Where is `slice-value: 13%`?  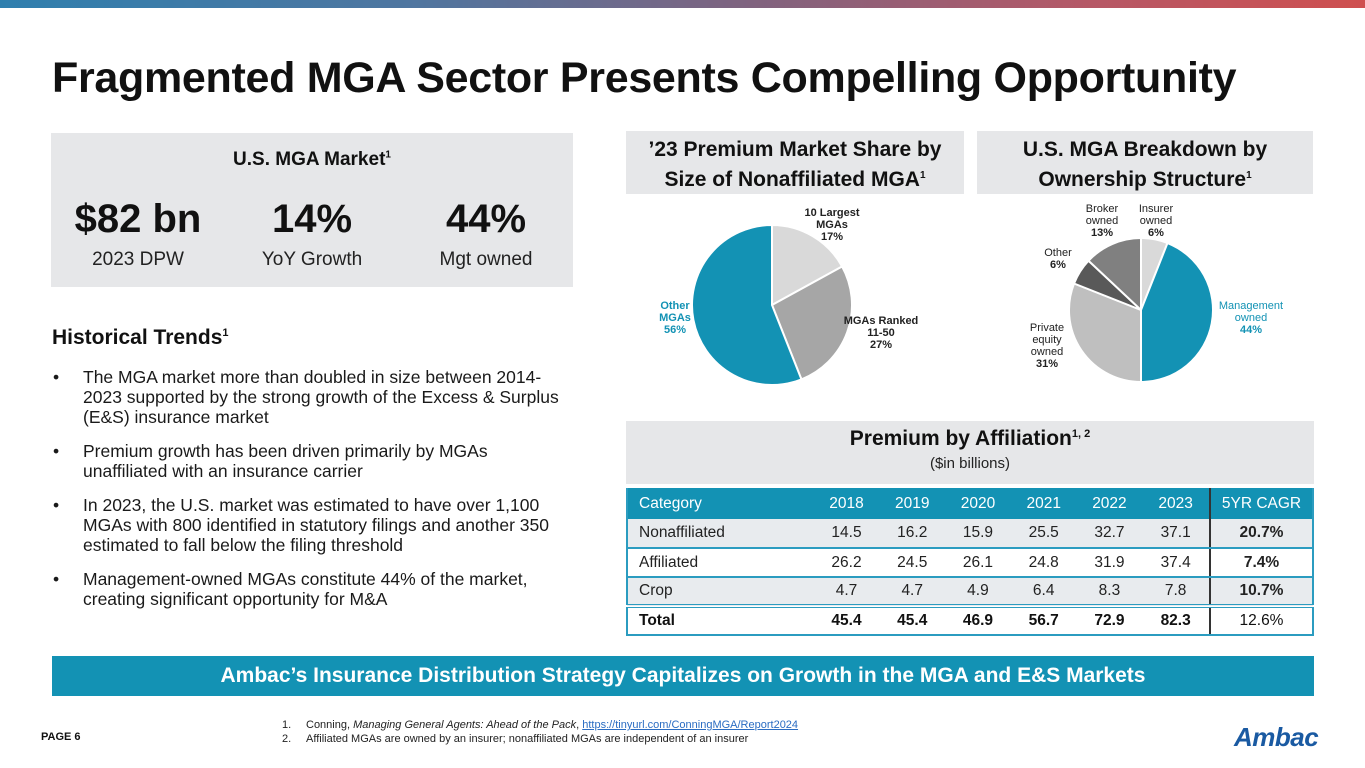 slice-value: 13% is located at coordinates (1102, 233).